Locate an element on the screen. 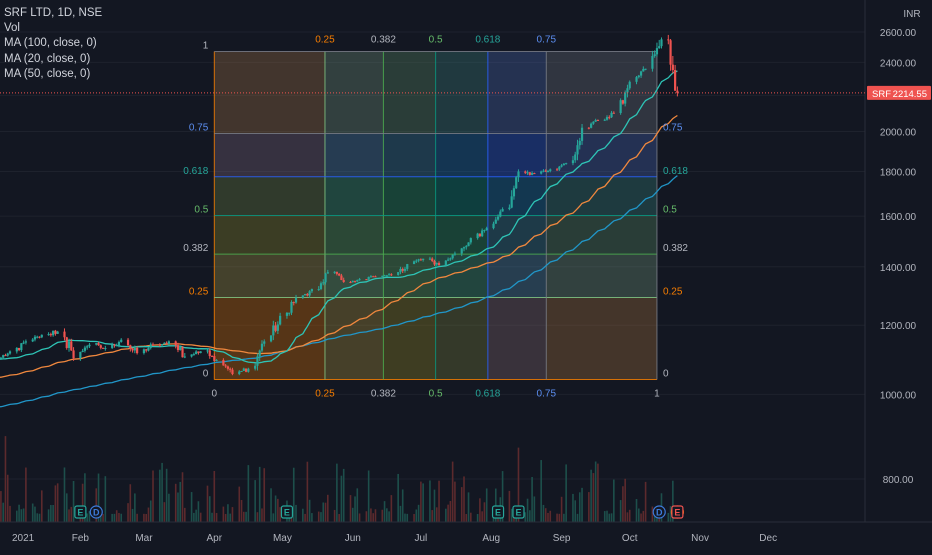 This screenshot has width=932, height=555. event-badge-1: D is located at coordinates (96, 512).